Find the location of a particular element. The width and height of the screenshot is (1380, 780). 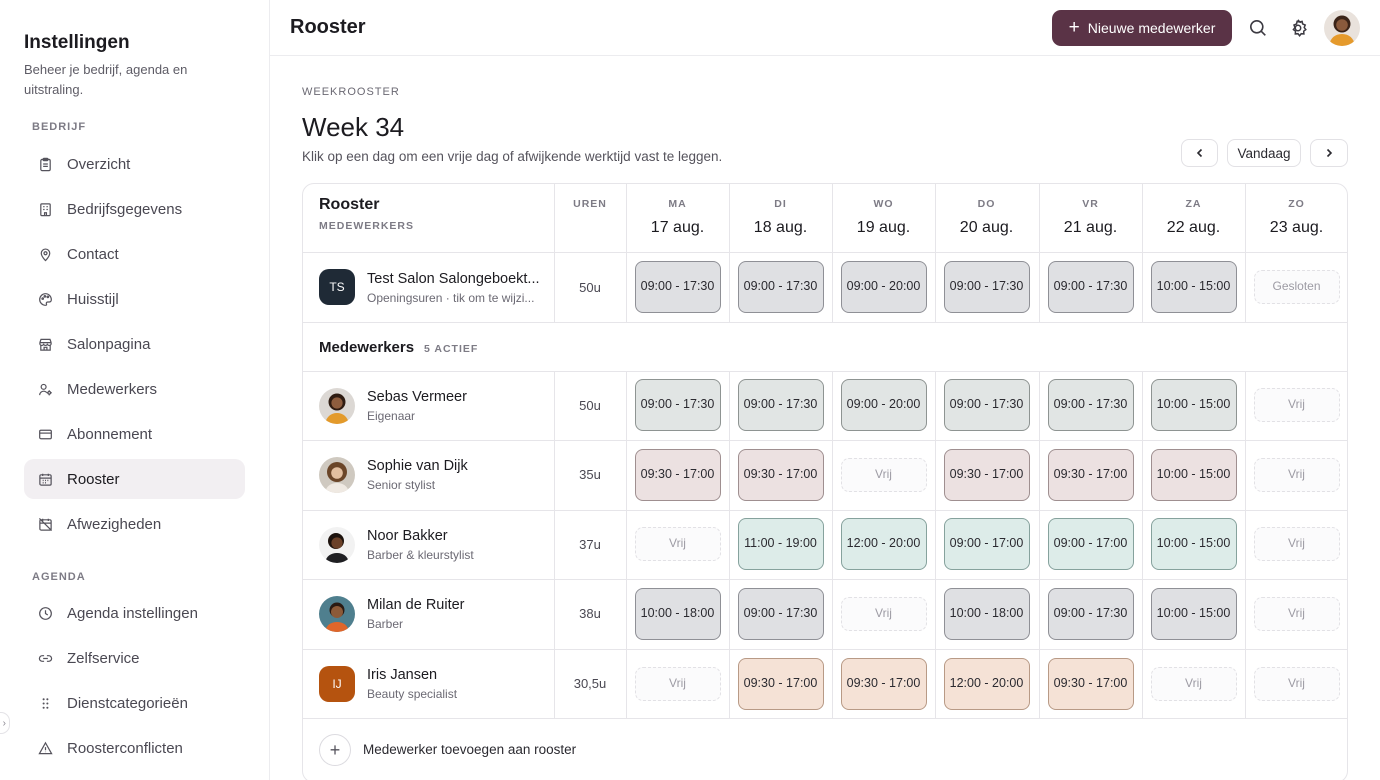

sidebar-item-abonnement: Abonnement is located at coordinates (134, 434).